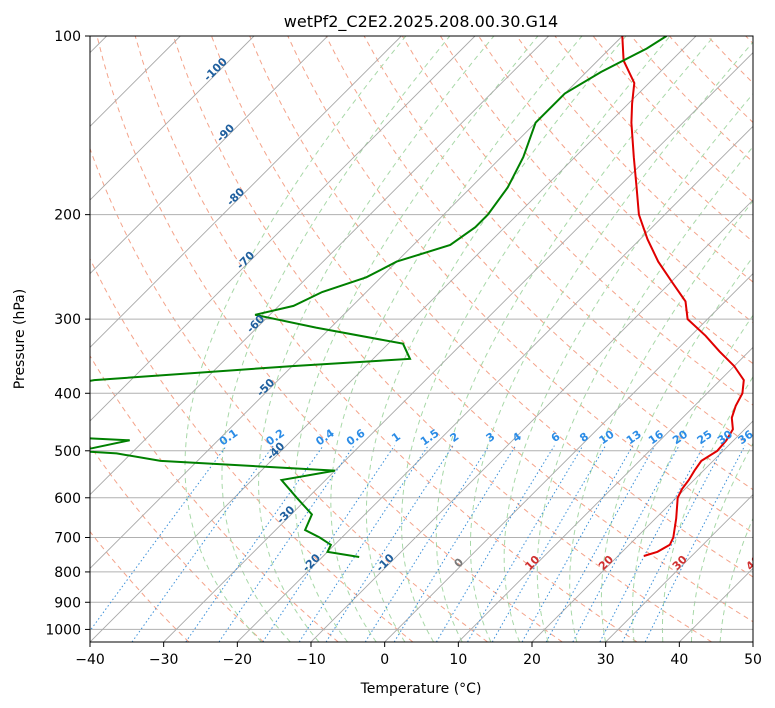 The image size is (775, 708). I want to click on y-tick-label: 600, so click(67, 499).